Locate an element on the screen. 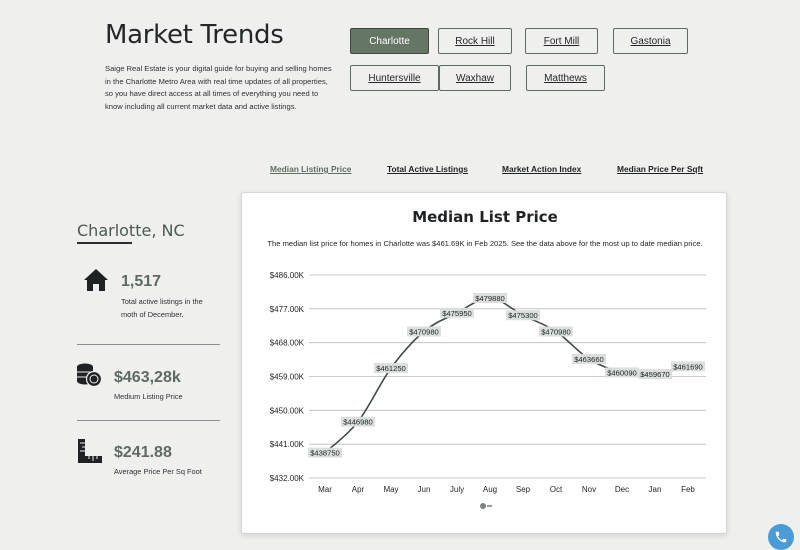 The height and width of the screenshot is (550, 800). data-label: $461690 is located at coordinates (688, 366).